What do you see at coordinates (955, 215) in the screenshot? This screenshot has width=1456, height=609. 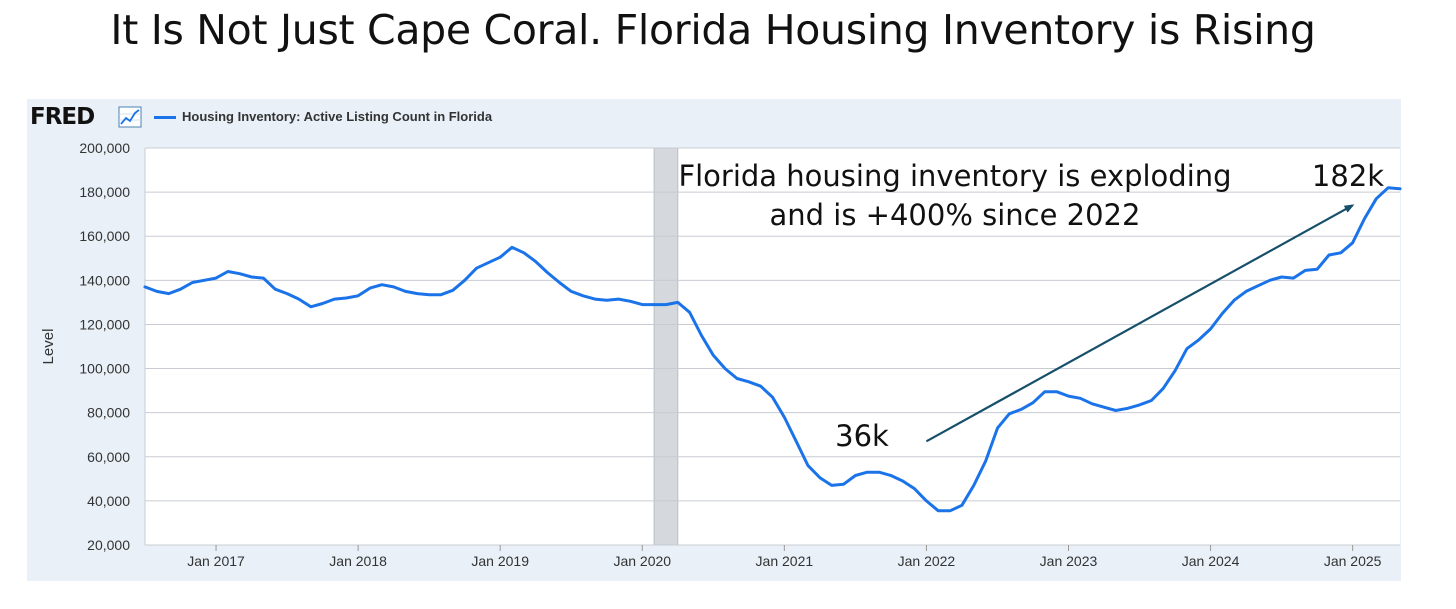 I see `headline-line-2: and is +400% since 2022` at bounding box center [955, 215].